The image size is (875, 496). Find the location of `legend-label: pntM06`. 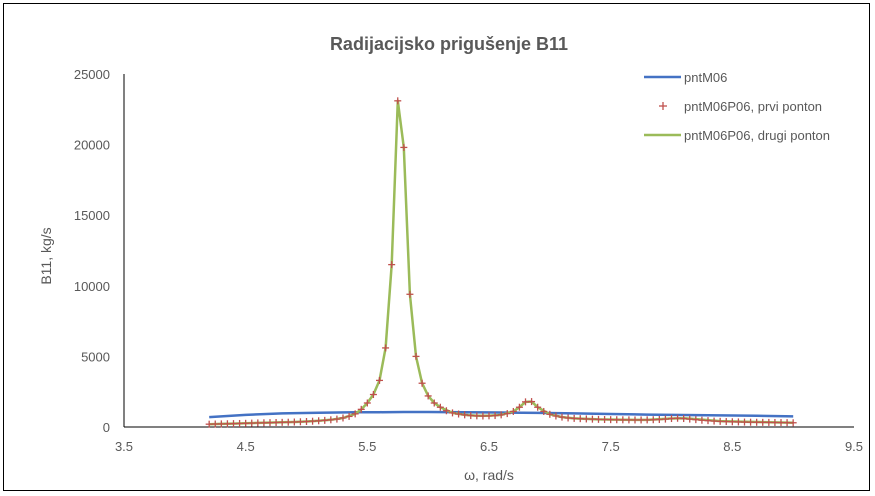

legend-label: pntM06 is located at coordinates (705, 77).